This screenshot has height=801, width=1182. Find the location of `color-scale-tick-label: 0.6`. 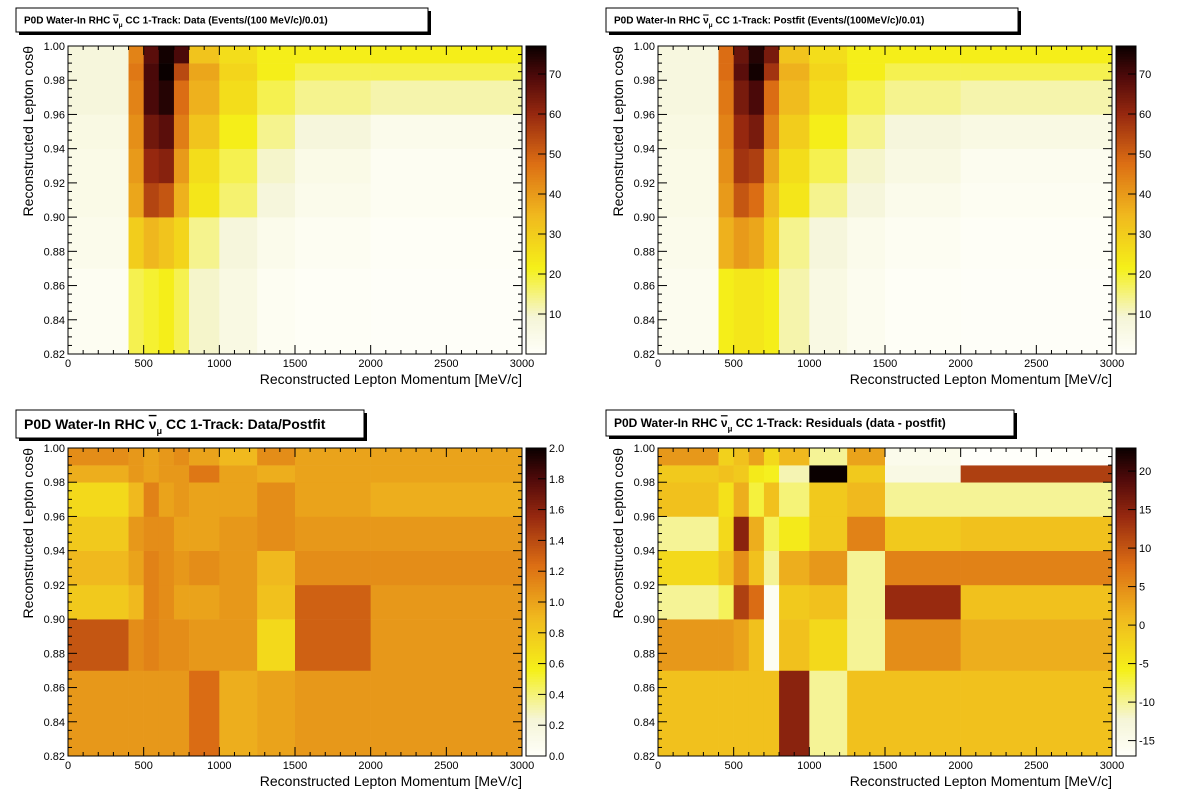

color-scale-tick-label: 0.6 is located at coordinates (556, 665).